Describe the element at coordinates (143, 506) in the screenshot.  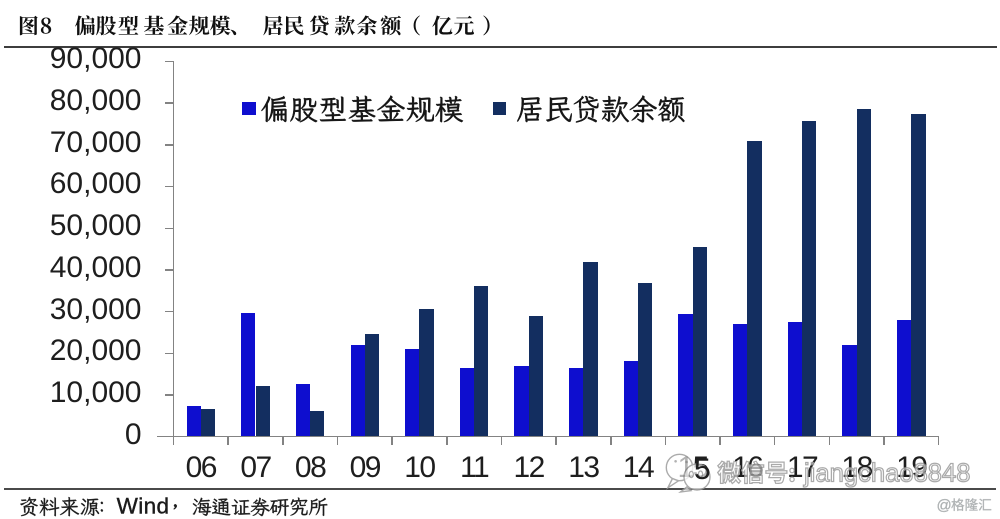
I see `svg-text: Wind` at that location.